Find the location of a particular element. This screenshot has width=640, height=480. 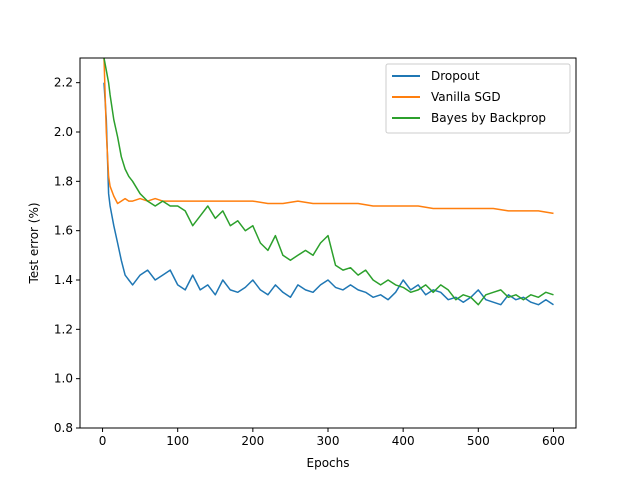

legend-label-3: Bayes by Backprop is located at coordinates (488, 118).